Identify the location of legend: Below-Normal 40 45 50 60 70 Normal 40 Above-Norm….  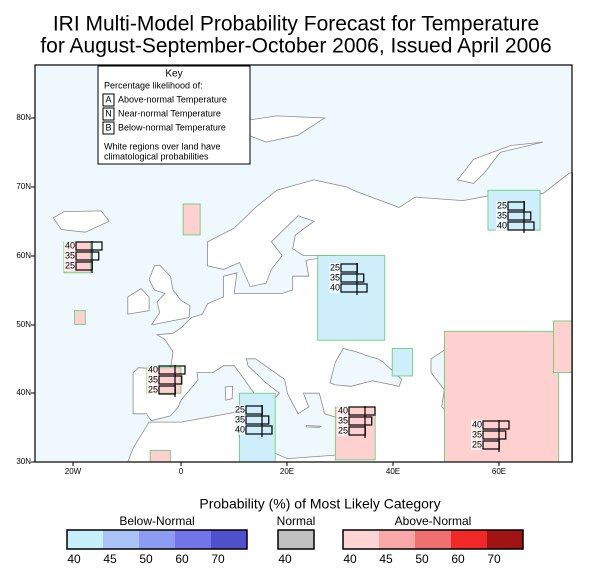
(295, 540).